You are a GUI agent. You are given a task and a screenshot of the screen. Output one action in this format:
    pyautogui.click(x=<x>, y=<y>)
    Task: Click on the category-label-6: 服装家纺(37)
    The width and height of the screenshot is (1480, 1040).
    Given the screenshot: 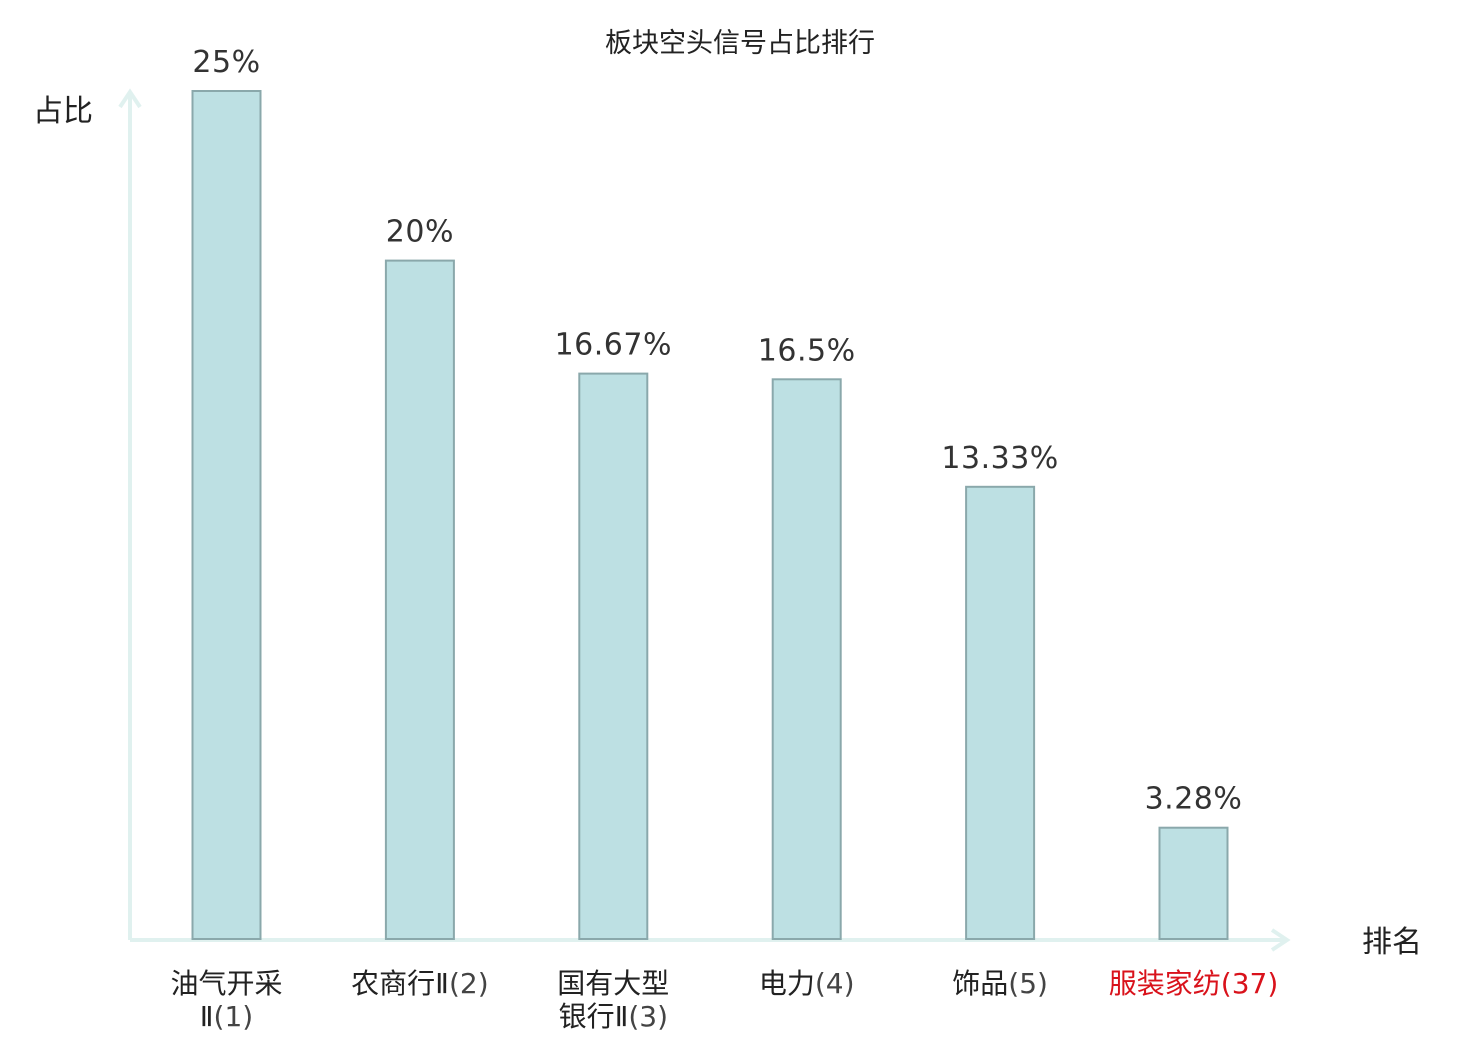 What is the action you would take?
    pyautogui.click(x=1194, y=983)
    